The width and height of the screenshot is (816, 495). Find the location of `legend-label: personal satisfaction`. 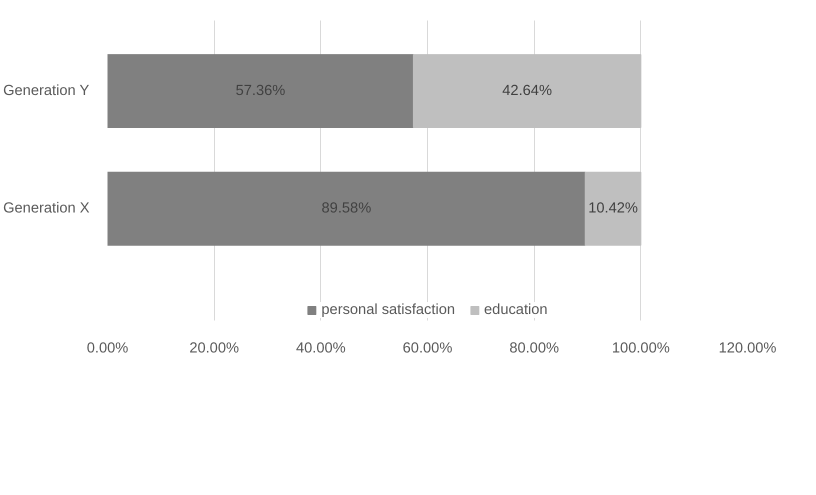

legend-label: personal satisfaction is located at coordinates (388, 310).